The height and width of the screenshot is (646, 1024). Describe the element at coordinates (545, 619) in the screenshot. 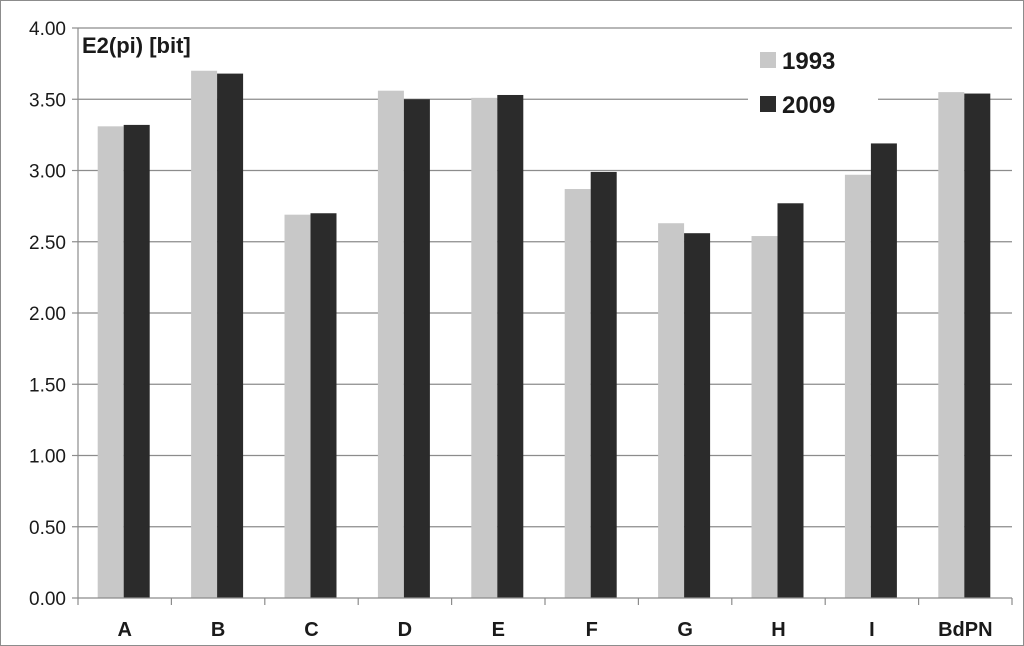

I see `x-axis: A B C D E F G H I BdPN` at that location.